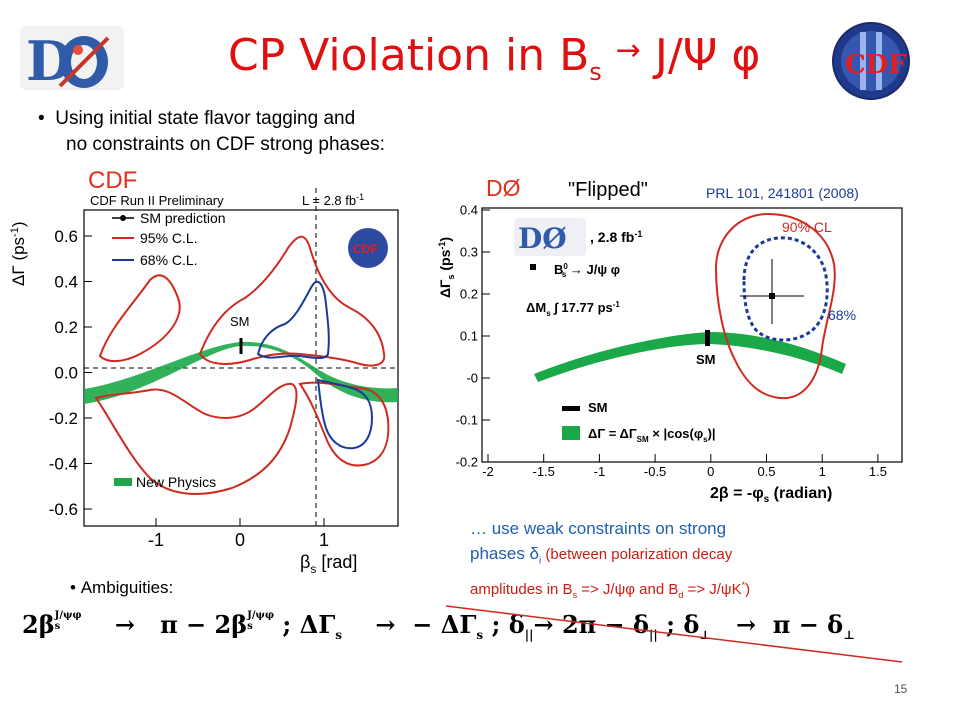 This screenshot has width=960, height=720. Describe the element at coordinates (600, 471) in the screenshot. I see `d0-x-tick-label: -1` at that location.